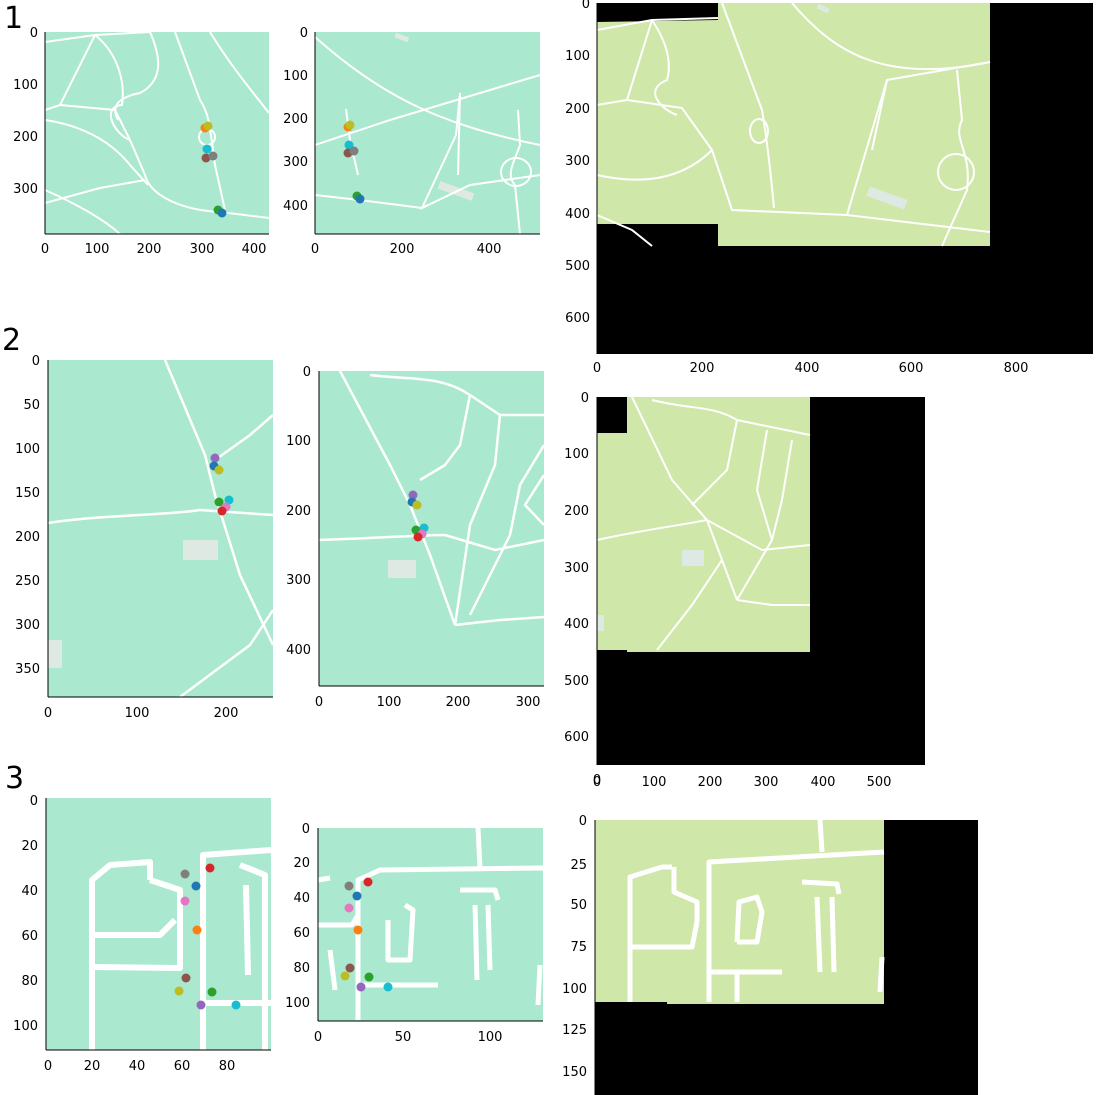 The image size is (1104, 1095). I want to click on x-axis-ticks: 0 100 200 300 400, so click(154, 249).